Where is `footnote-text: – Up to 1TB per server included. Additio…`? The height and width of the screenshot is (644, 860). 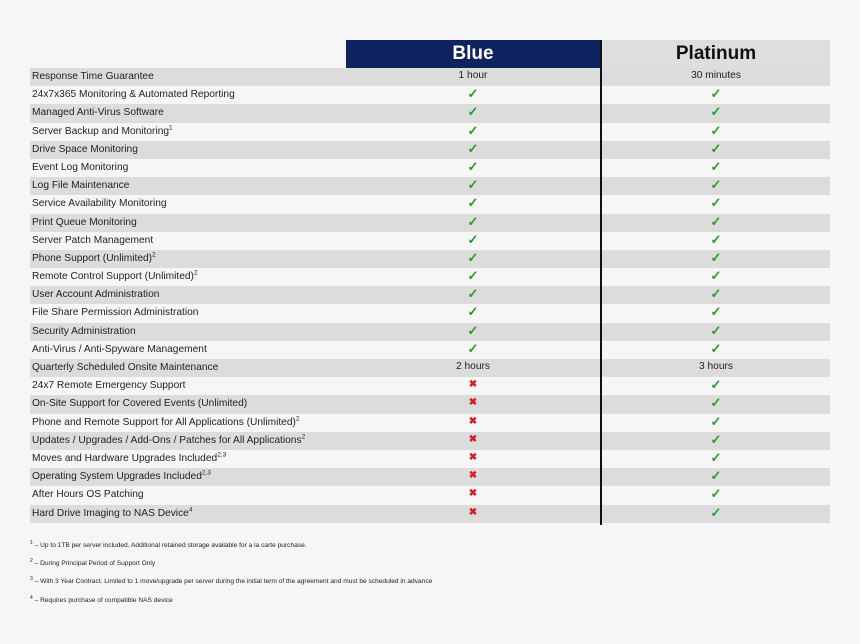
footnote-text: – Up to 1TB per server included. Additio… is located at coordinates (169, 546).